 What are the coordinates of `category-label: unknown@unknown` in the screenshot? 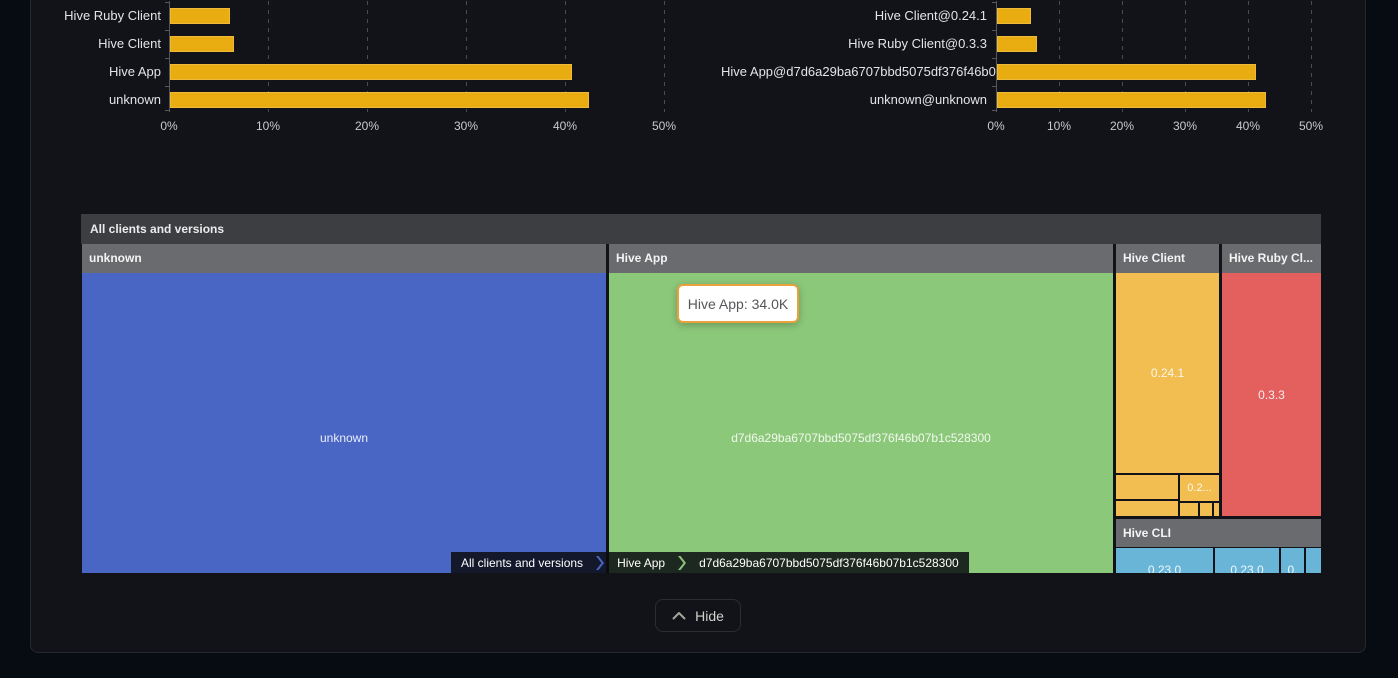 It's located at (928, 99).